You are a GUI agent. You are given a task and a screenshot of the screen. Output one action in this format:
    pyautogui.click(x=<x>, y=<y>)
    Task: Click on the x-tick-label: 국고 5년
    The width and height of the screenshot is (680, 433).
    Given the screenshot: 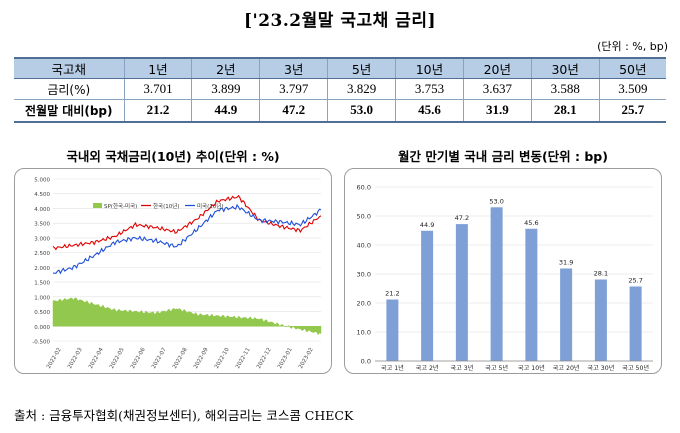 What is the action you would take?
    pyautogui.click(x=496, y=368)
    